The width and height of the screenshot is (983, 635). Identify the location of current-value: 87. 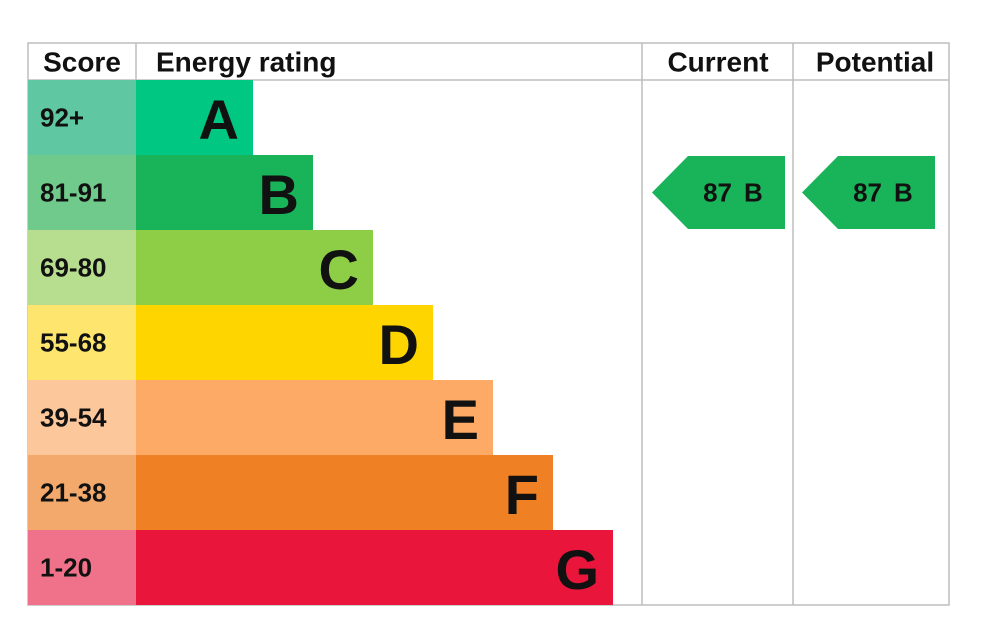
(717, 193).